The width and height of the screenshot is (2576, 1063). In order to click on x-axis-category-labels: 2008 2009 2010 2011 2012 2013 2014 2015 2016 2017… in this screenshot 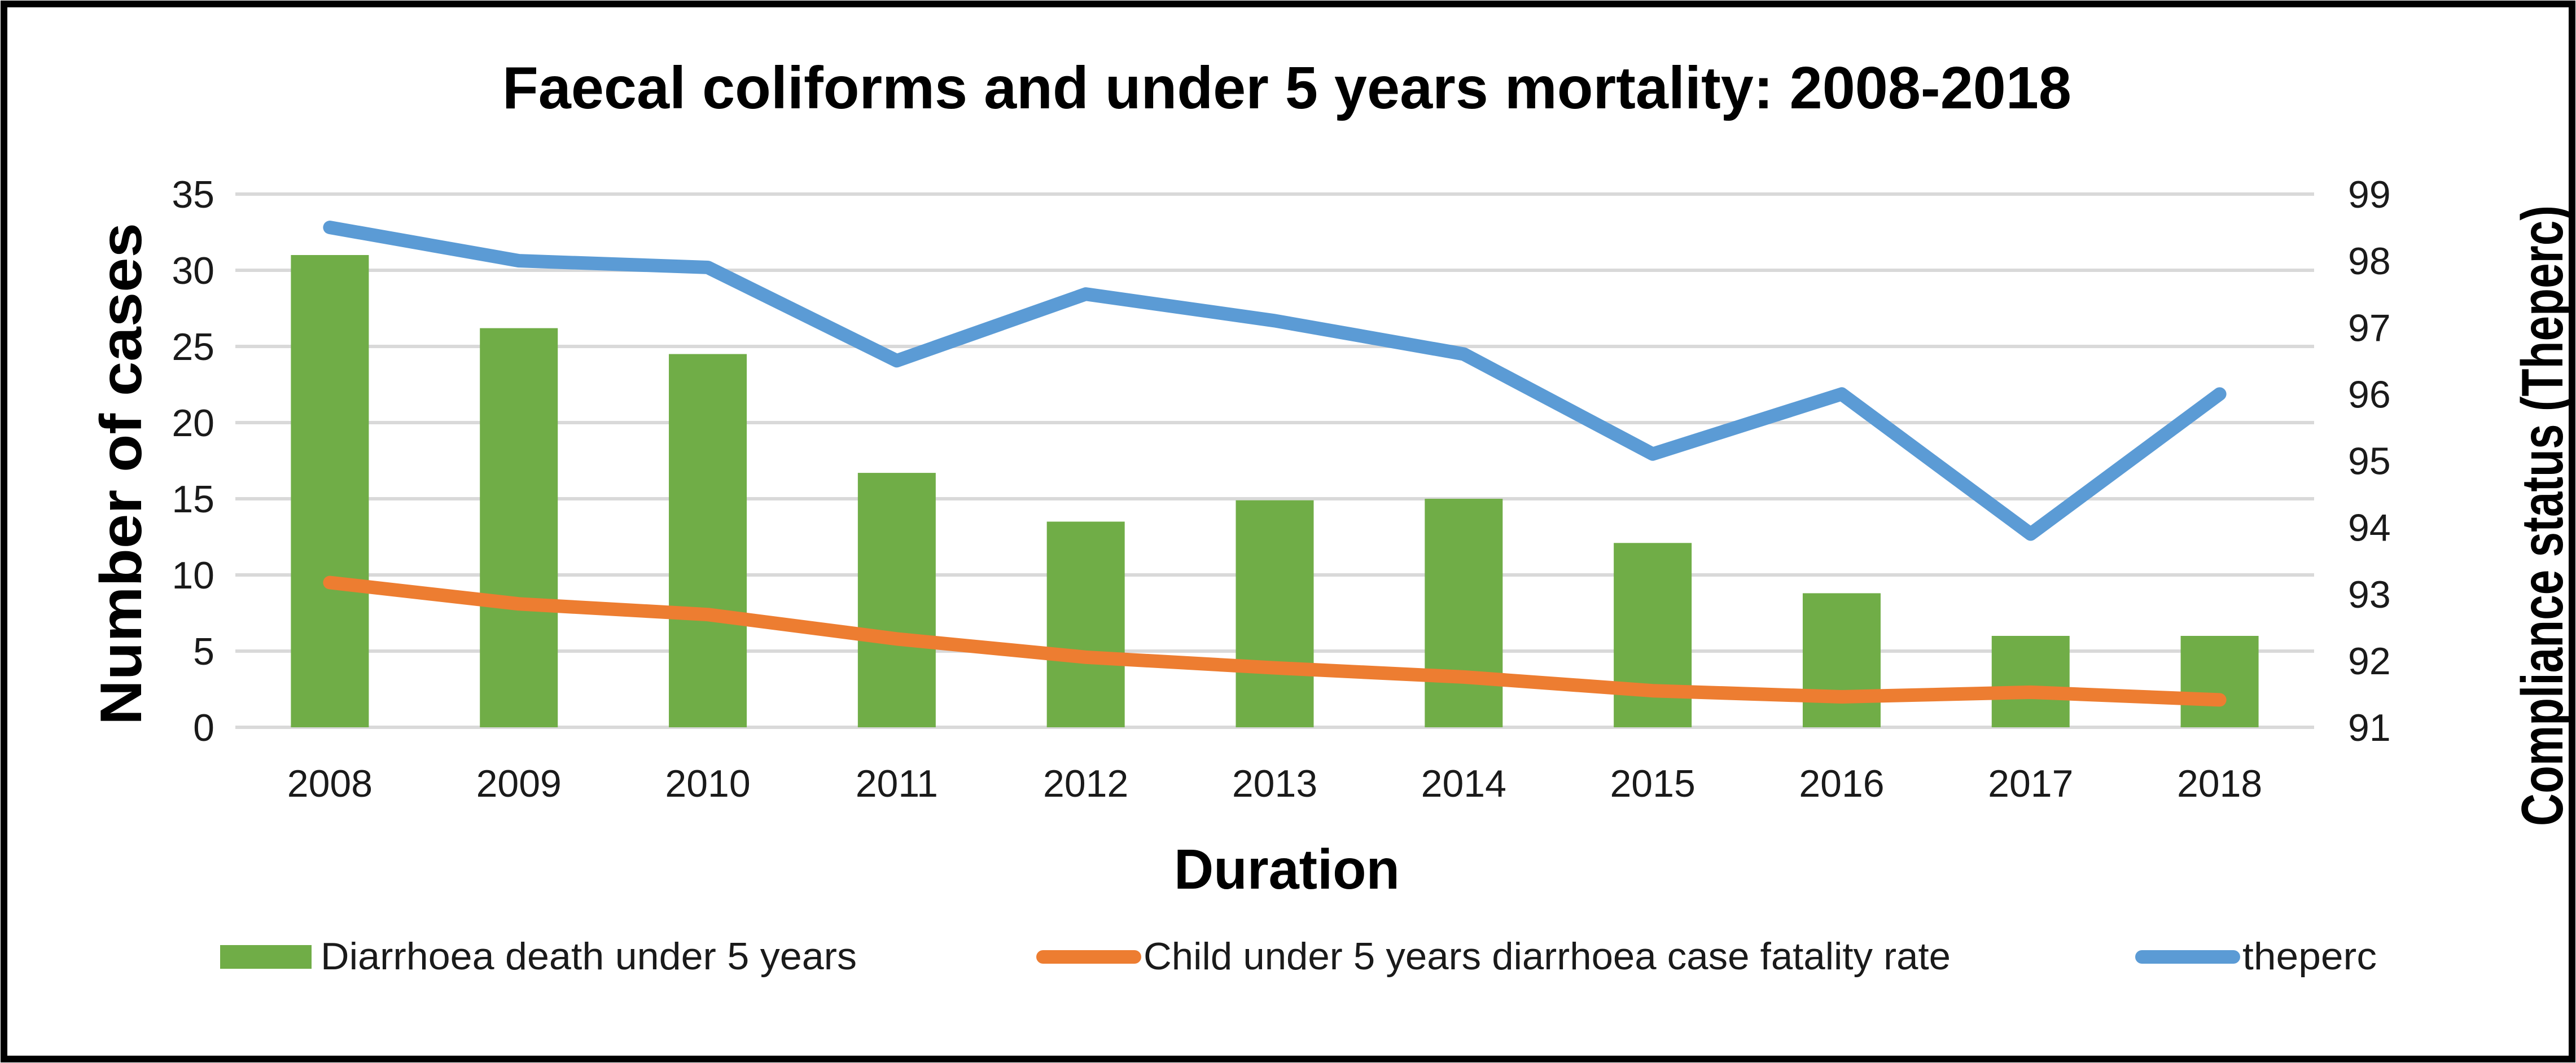, I will do `click(1274, 784)`.